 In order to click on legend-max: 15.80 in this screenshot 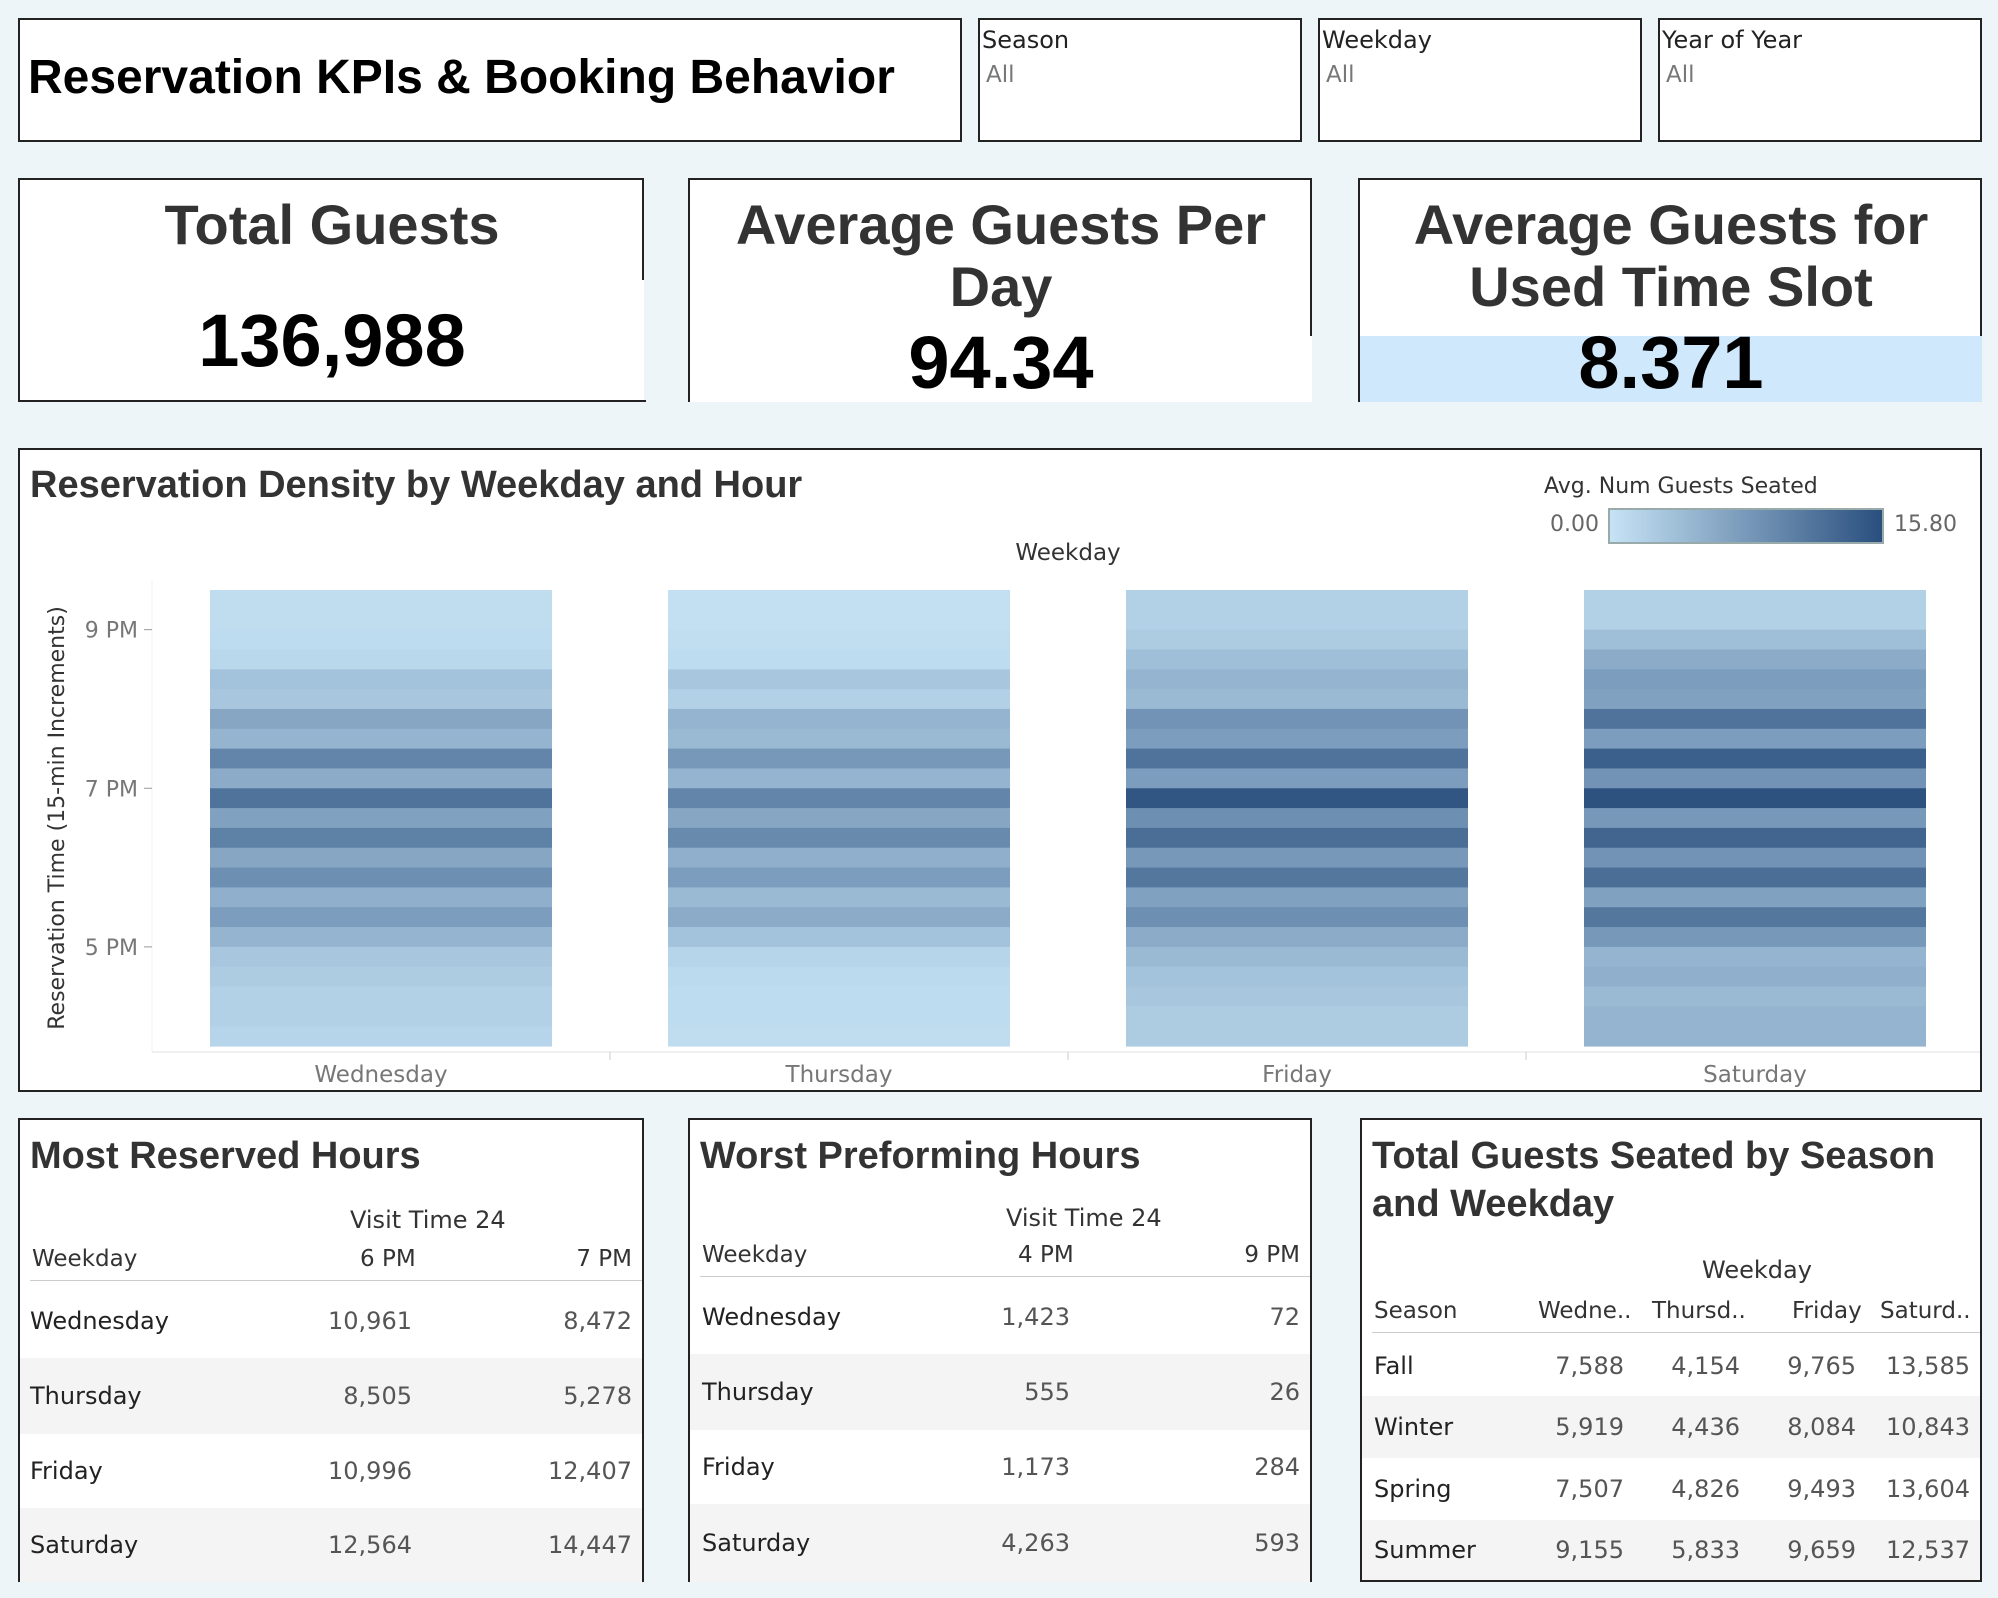, I will do `click(1925, 524)`.